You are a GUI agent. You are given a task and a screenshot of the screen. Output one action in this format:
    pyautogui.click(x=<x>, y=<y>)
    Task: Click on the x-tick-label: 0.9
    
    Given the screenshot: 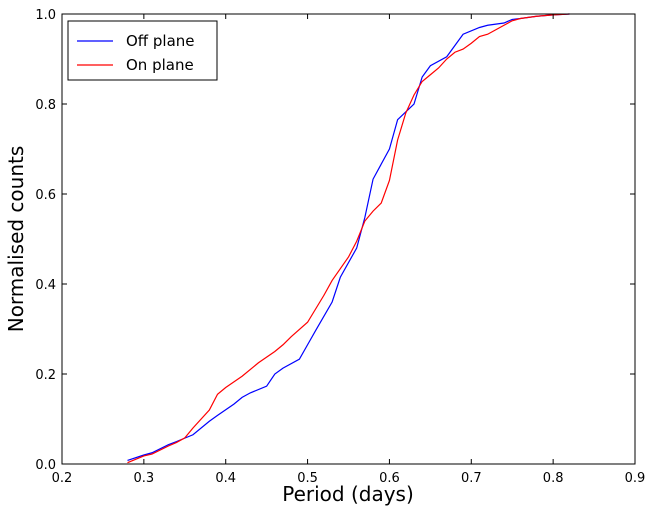 What is the action you would take?
    pyautogui.click(x=635, y=478)
    